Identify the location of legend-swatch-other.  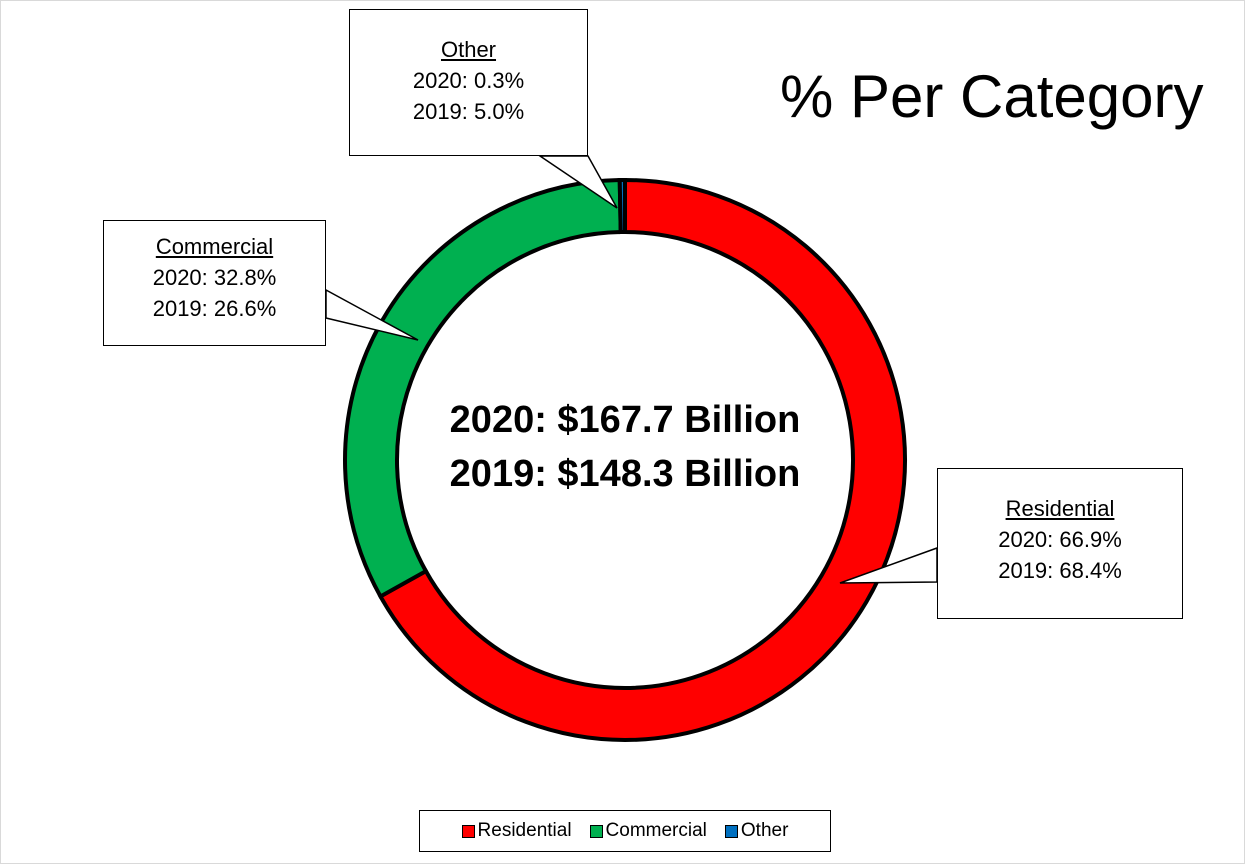
(731, 831).